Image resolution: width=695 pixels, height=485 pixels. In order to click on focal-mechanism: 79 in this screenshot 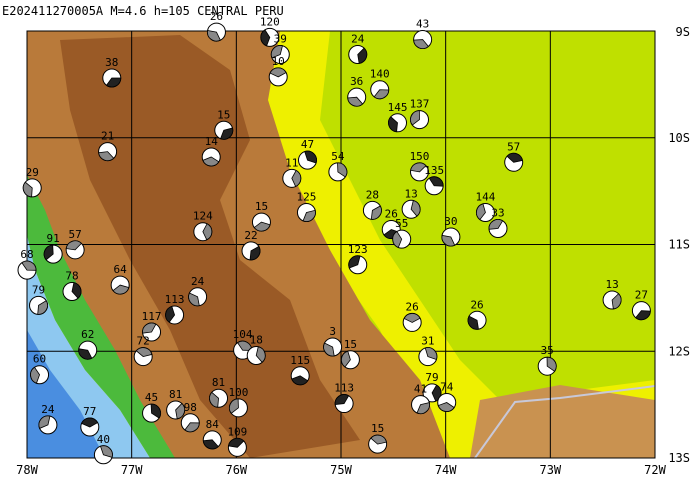, I will do `click(432, 387)`.